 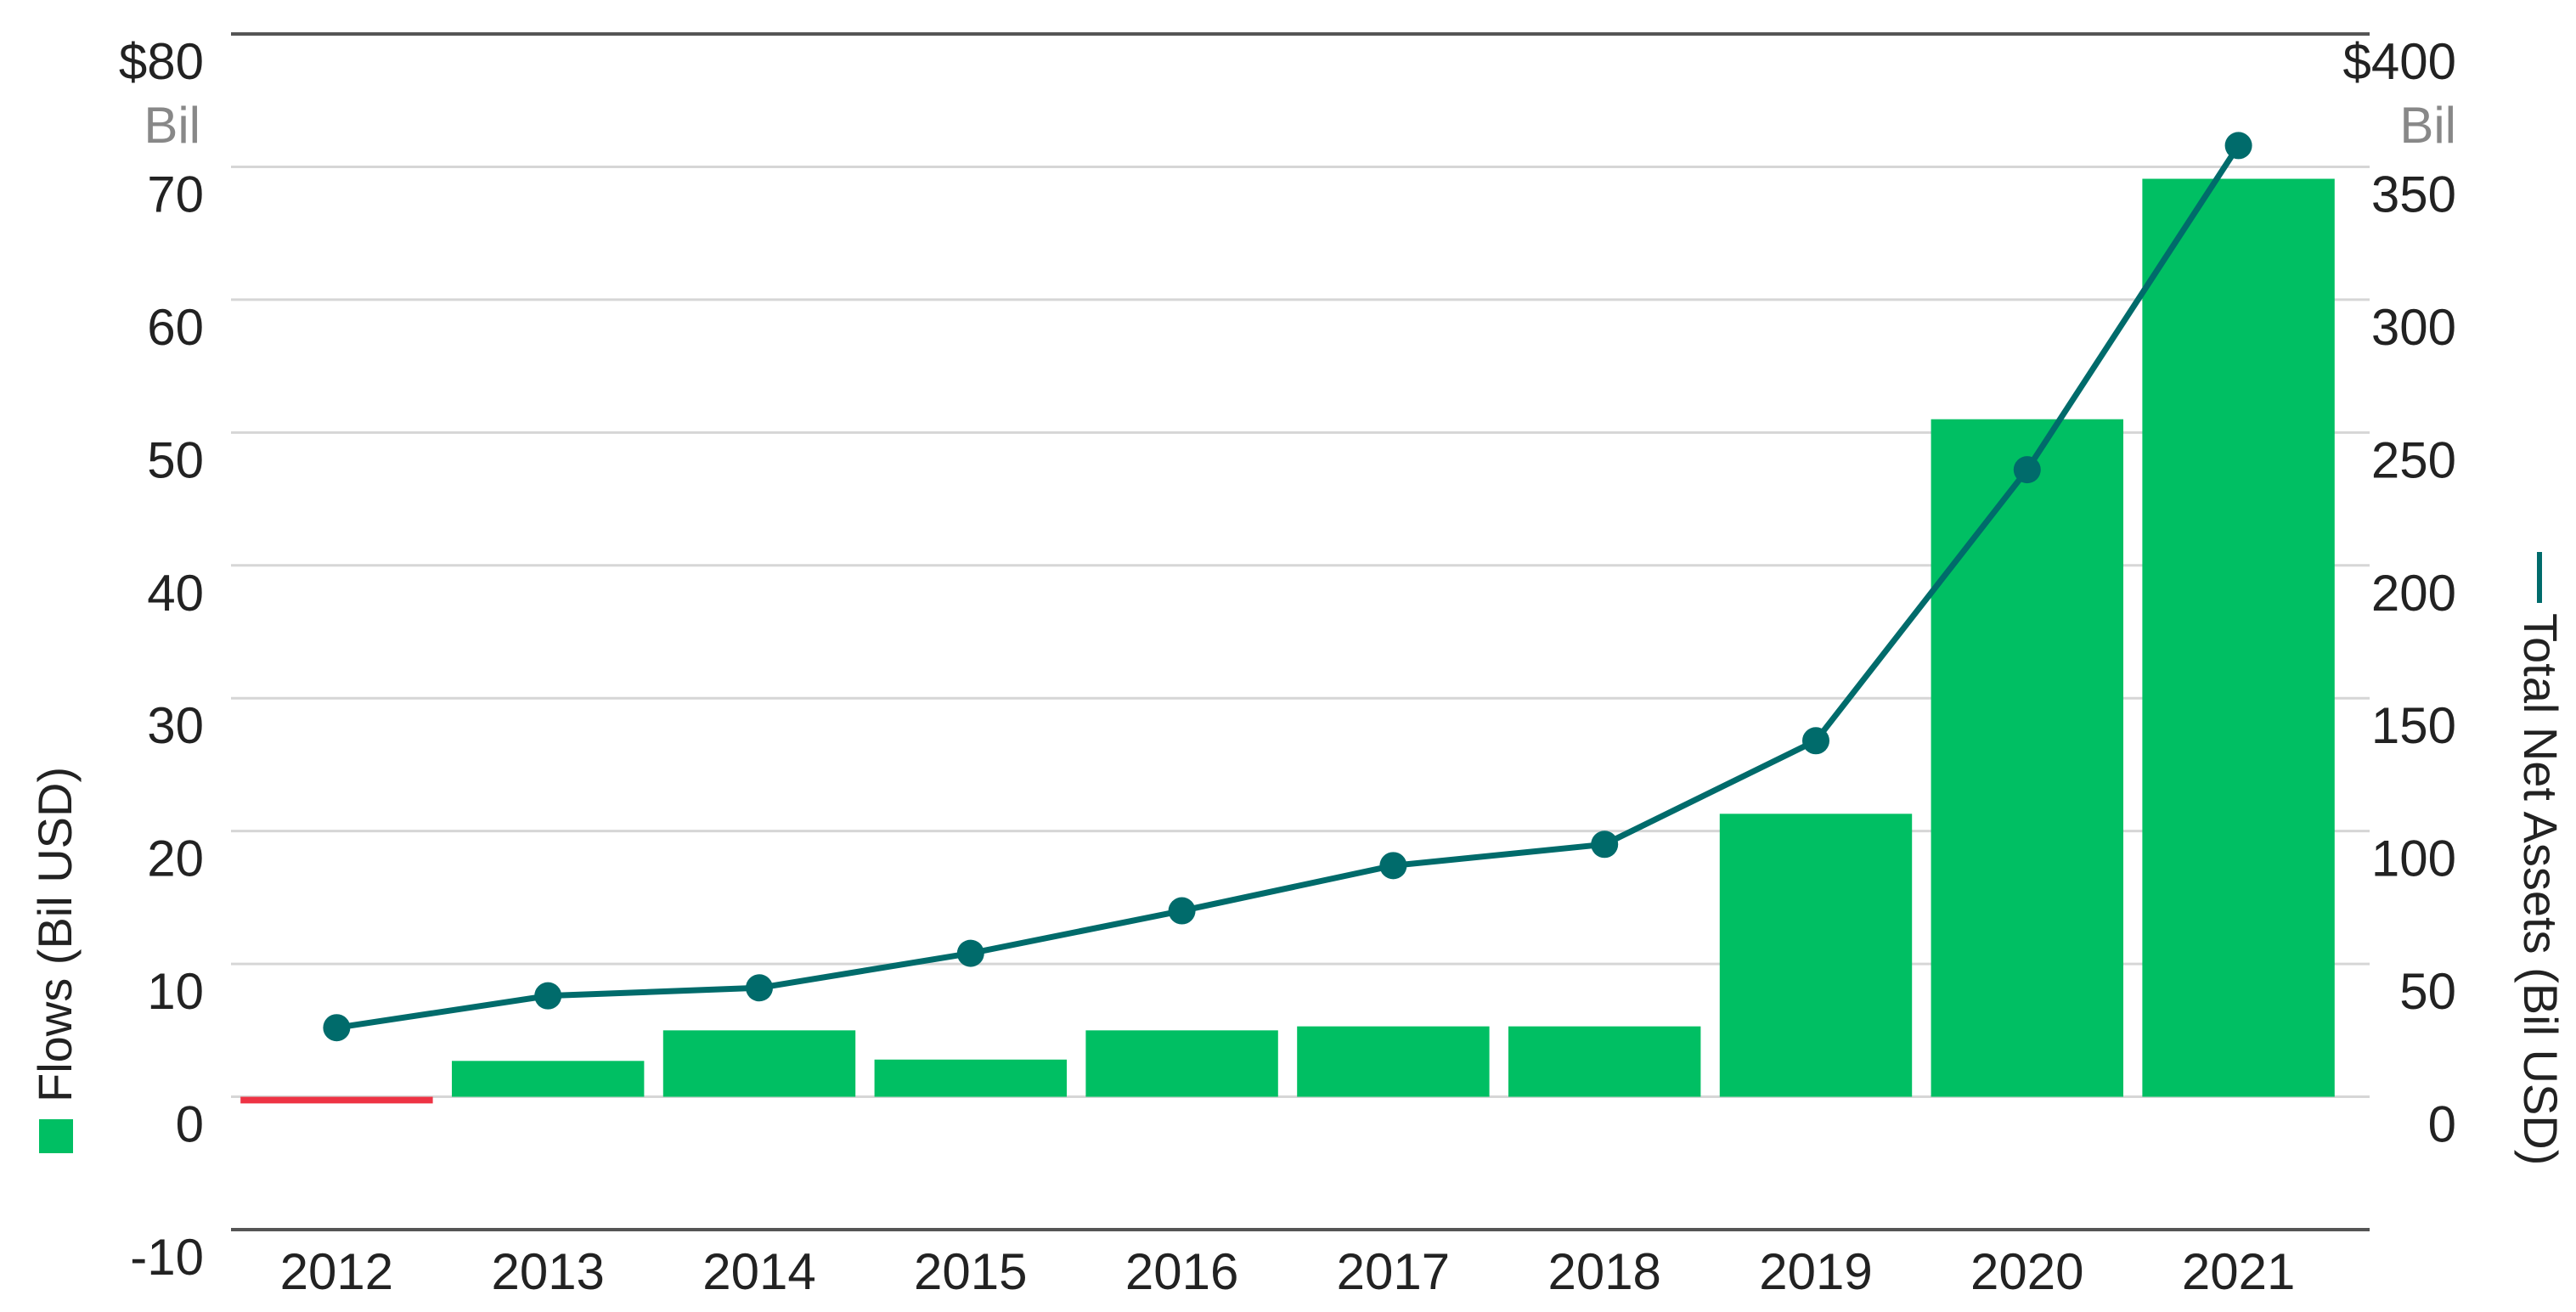 I want to click on x-axis-ticks: 2012 2013 2014 2015 2016 2017 2018 2019 2020 2021, so click(x=1288, y=1271).